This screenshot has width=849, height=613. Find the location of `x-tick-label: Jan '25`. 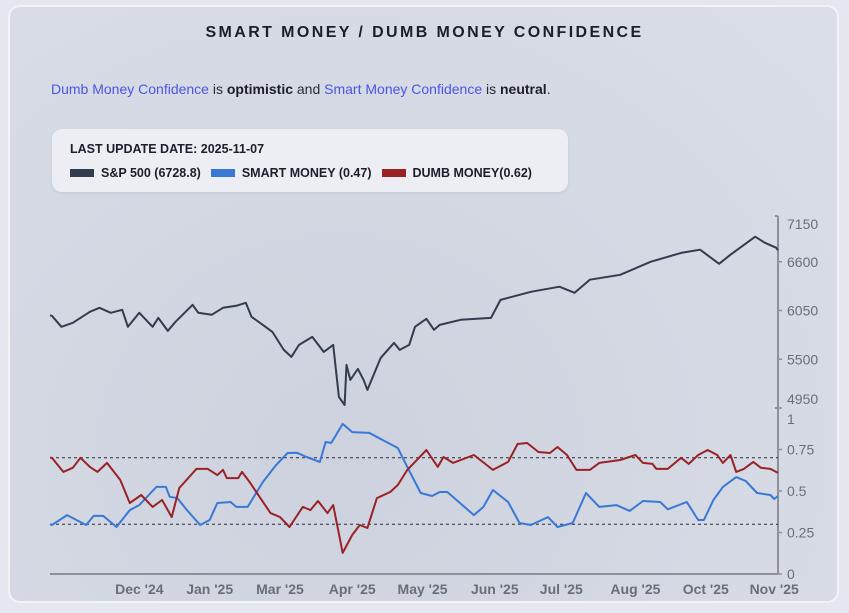

x-tick-label: Jan '25 is located at coordinates (209, 589).